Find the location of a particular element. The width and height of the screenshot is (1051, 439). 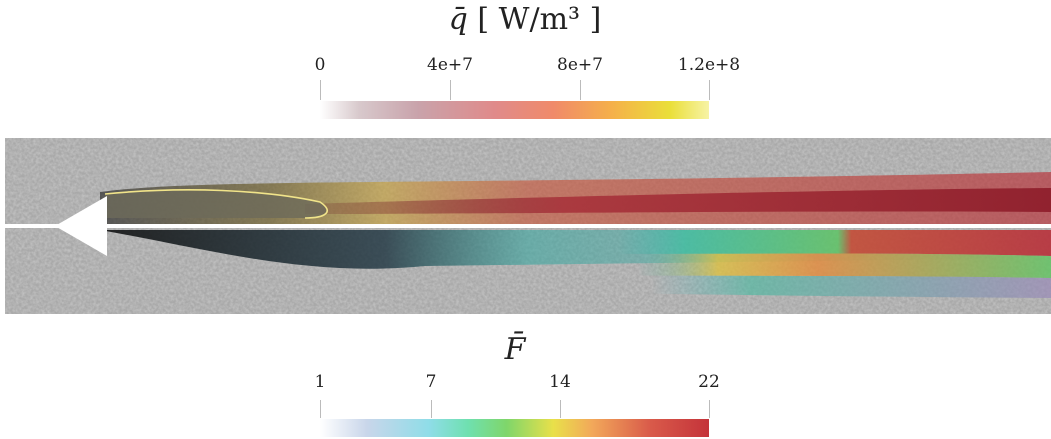

flame-front-line is located at coordinates (216, 204).